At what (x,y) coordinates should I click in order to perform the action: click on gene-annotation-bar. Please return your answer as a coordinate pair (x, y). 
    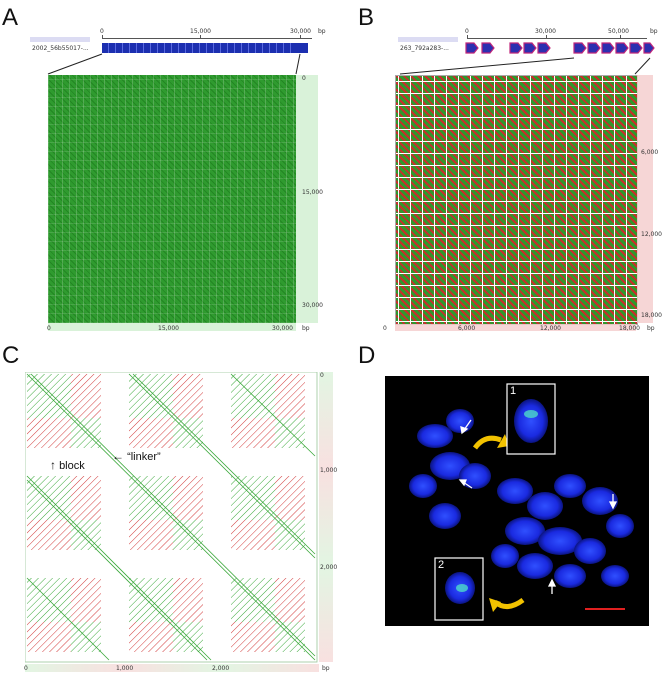
    Looking at the image, I should click on (205, 48).